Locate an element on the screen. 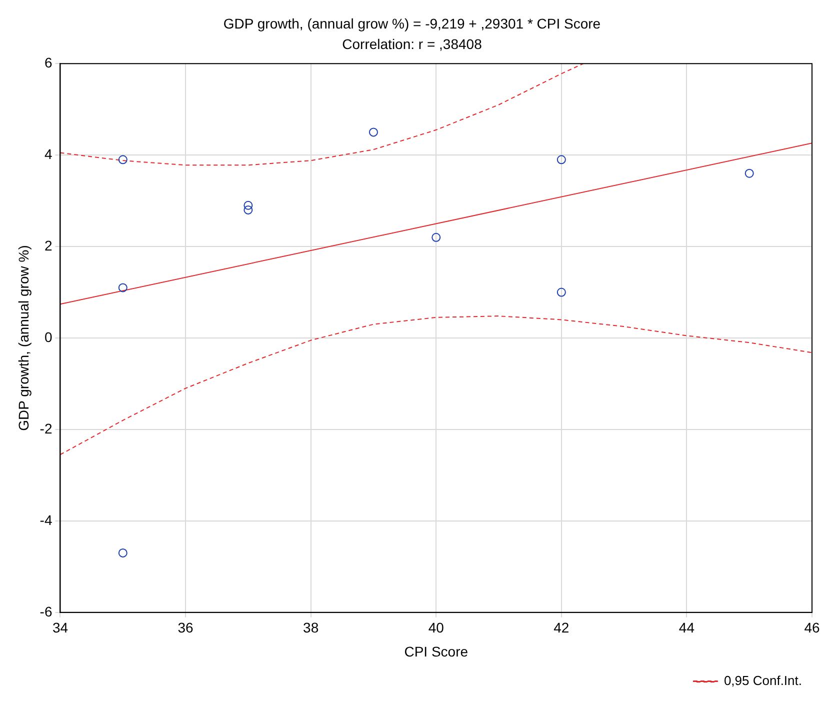  x-axis-title: CPI Score is located at coordinates (436, 651).